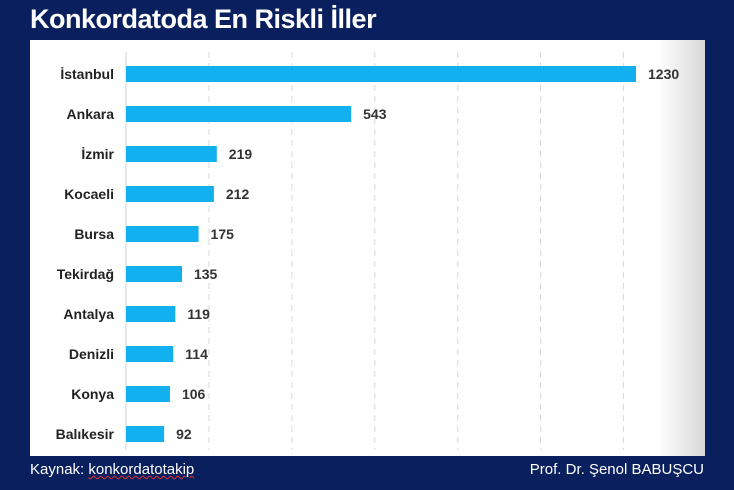 This screenshot has height=490, width=734. I want to click on category-label: Konya, so click(92, 394).